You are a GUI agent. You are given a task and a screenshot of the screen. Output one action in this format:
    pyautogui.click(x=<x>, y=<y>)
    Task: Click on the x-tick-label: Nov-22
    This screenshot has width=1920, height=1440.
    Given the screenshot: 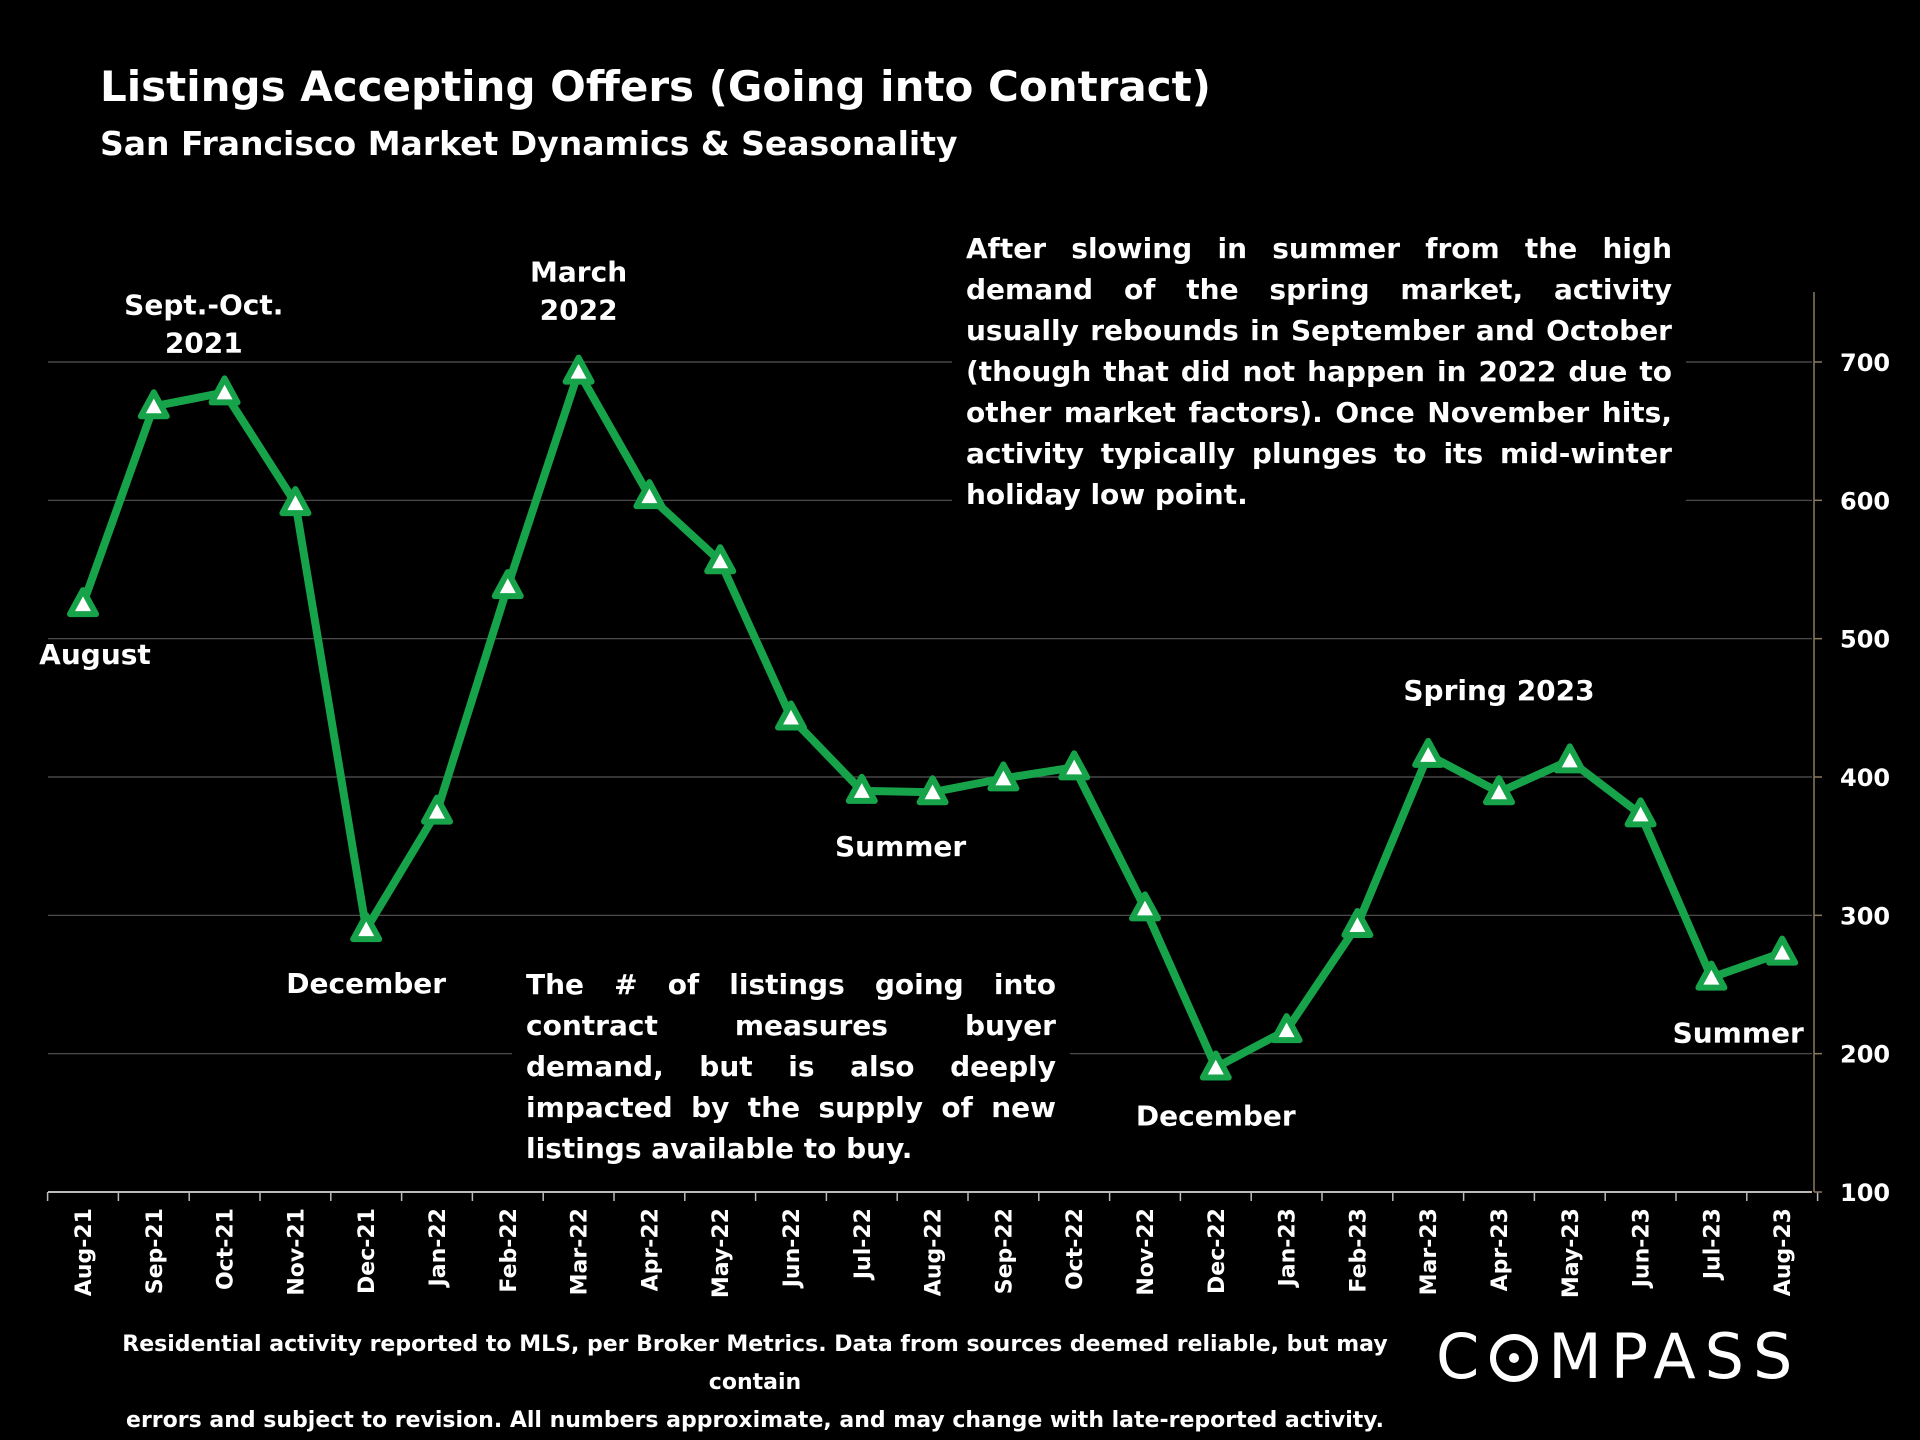 What is the action you would take?
    pyautogui.click(x=1146, y=1252)
    